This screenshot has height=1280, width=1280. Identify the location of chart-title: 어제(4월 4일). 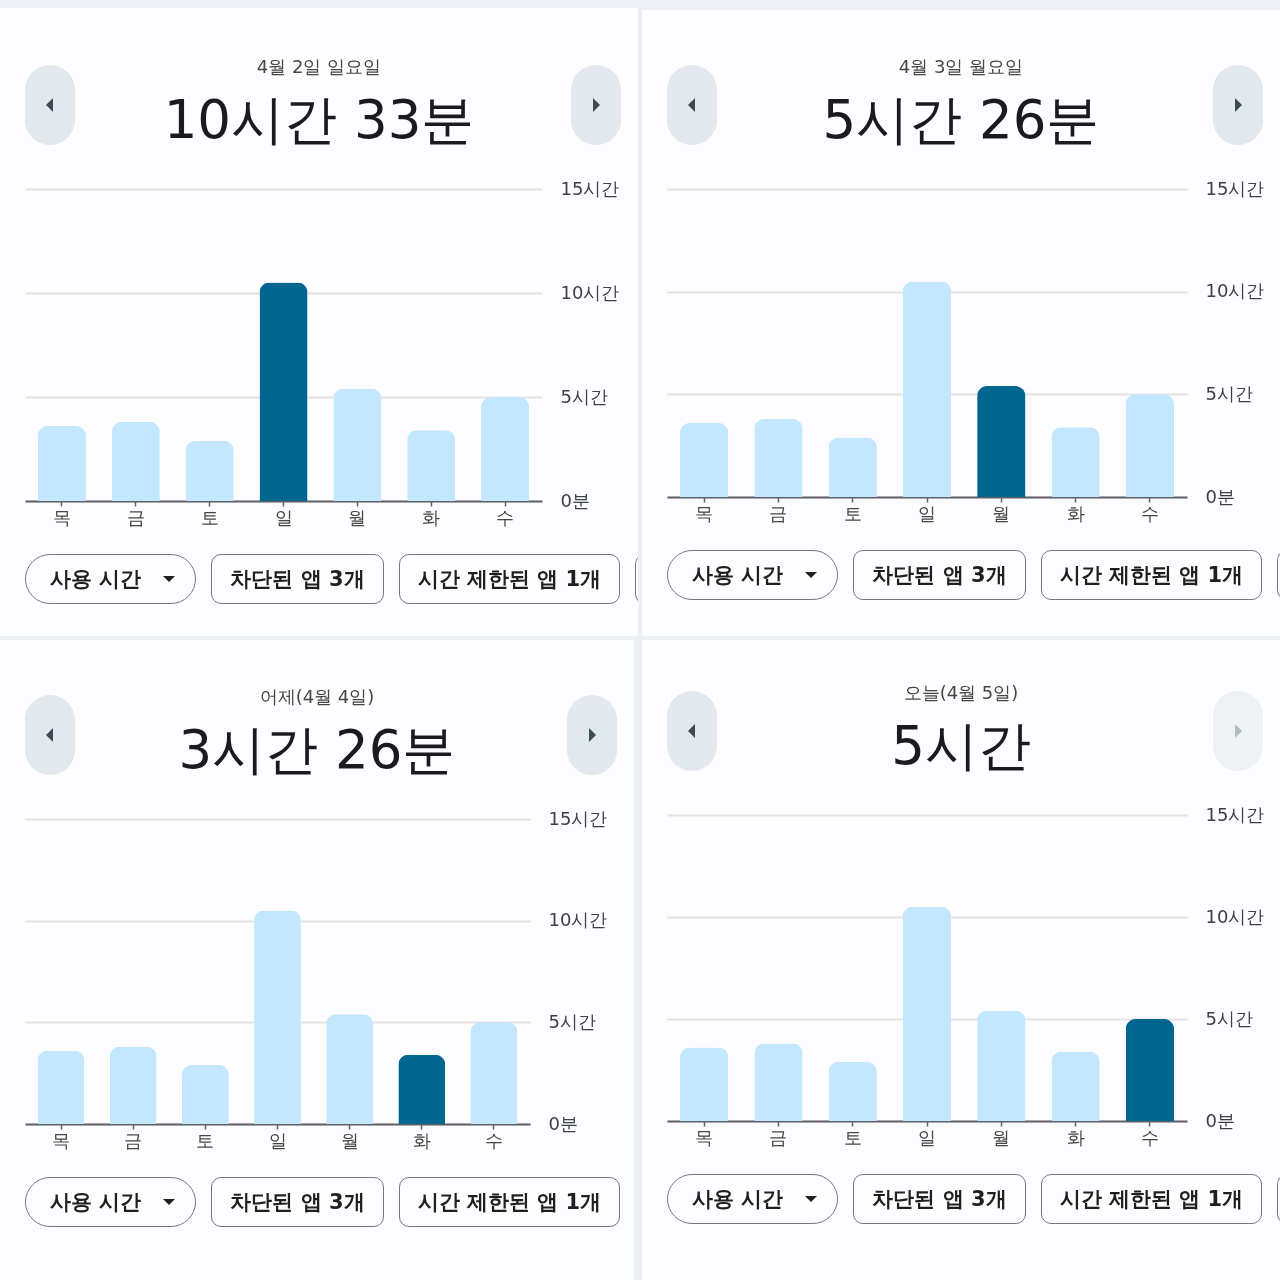
(317, 697).